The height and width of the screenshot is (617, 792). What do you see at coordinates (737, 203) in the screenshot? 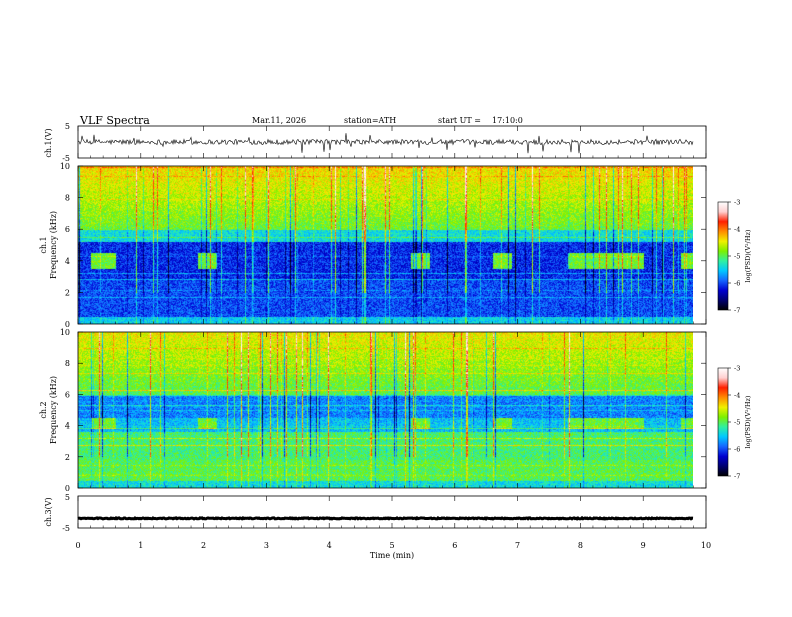
I see `ch1-colorbar-tick-label: -3` at bounding box center [737, 203].